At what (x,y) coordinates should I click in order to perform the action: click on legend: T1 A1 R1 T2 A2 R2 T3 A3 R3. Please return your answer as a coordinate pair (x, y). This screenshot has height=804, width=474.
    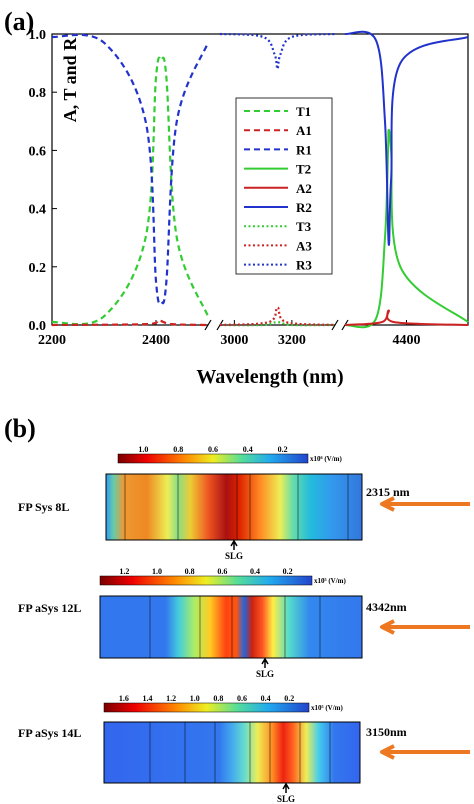
    Looking at the image, I should click on (284, 186).